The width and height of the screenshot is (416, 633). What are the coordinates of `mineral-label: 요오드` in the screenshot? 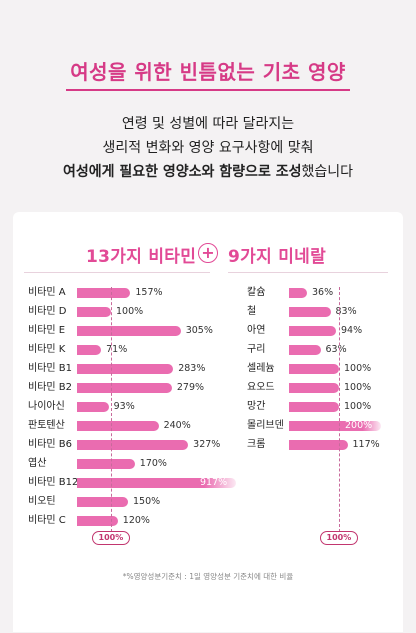 It's located at (261, 387).